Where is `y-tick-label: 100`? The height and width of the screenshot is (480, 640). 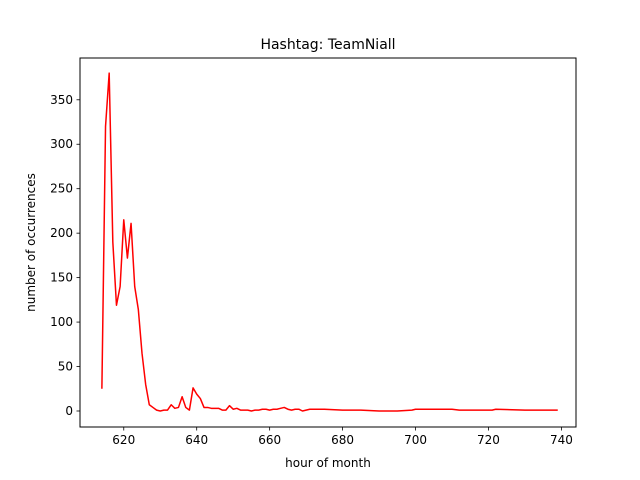
y-tick-label: 100 is located at coordinates (61, 322).